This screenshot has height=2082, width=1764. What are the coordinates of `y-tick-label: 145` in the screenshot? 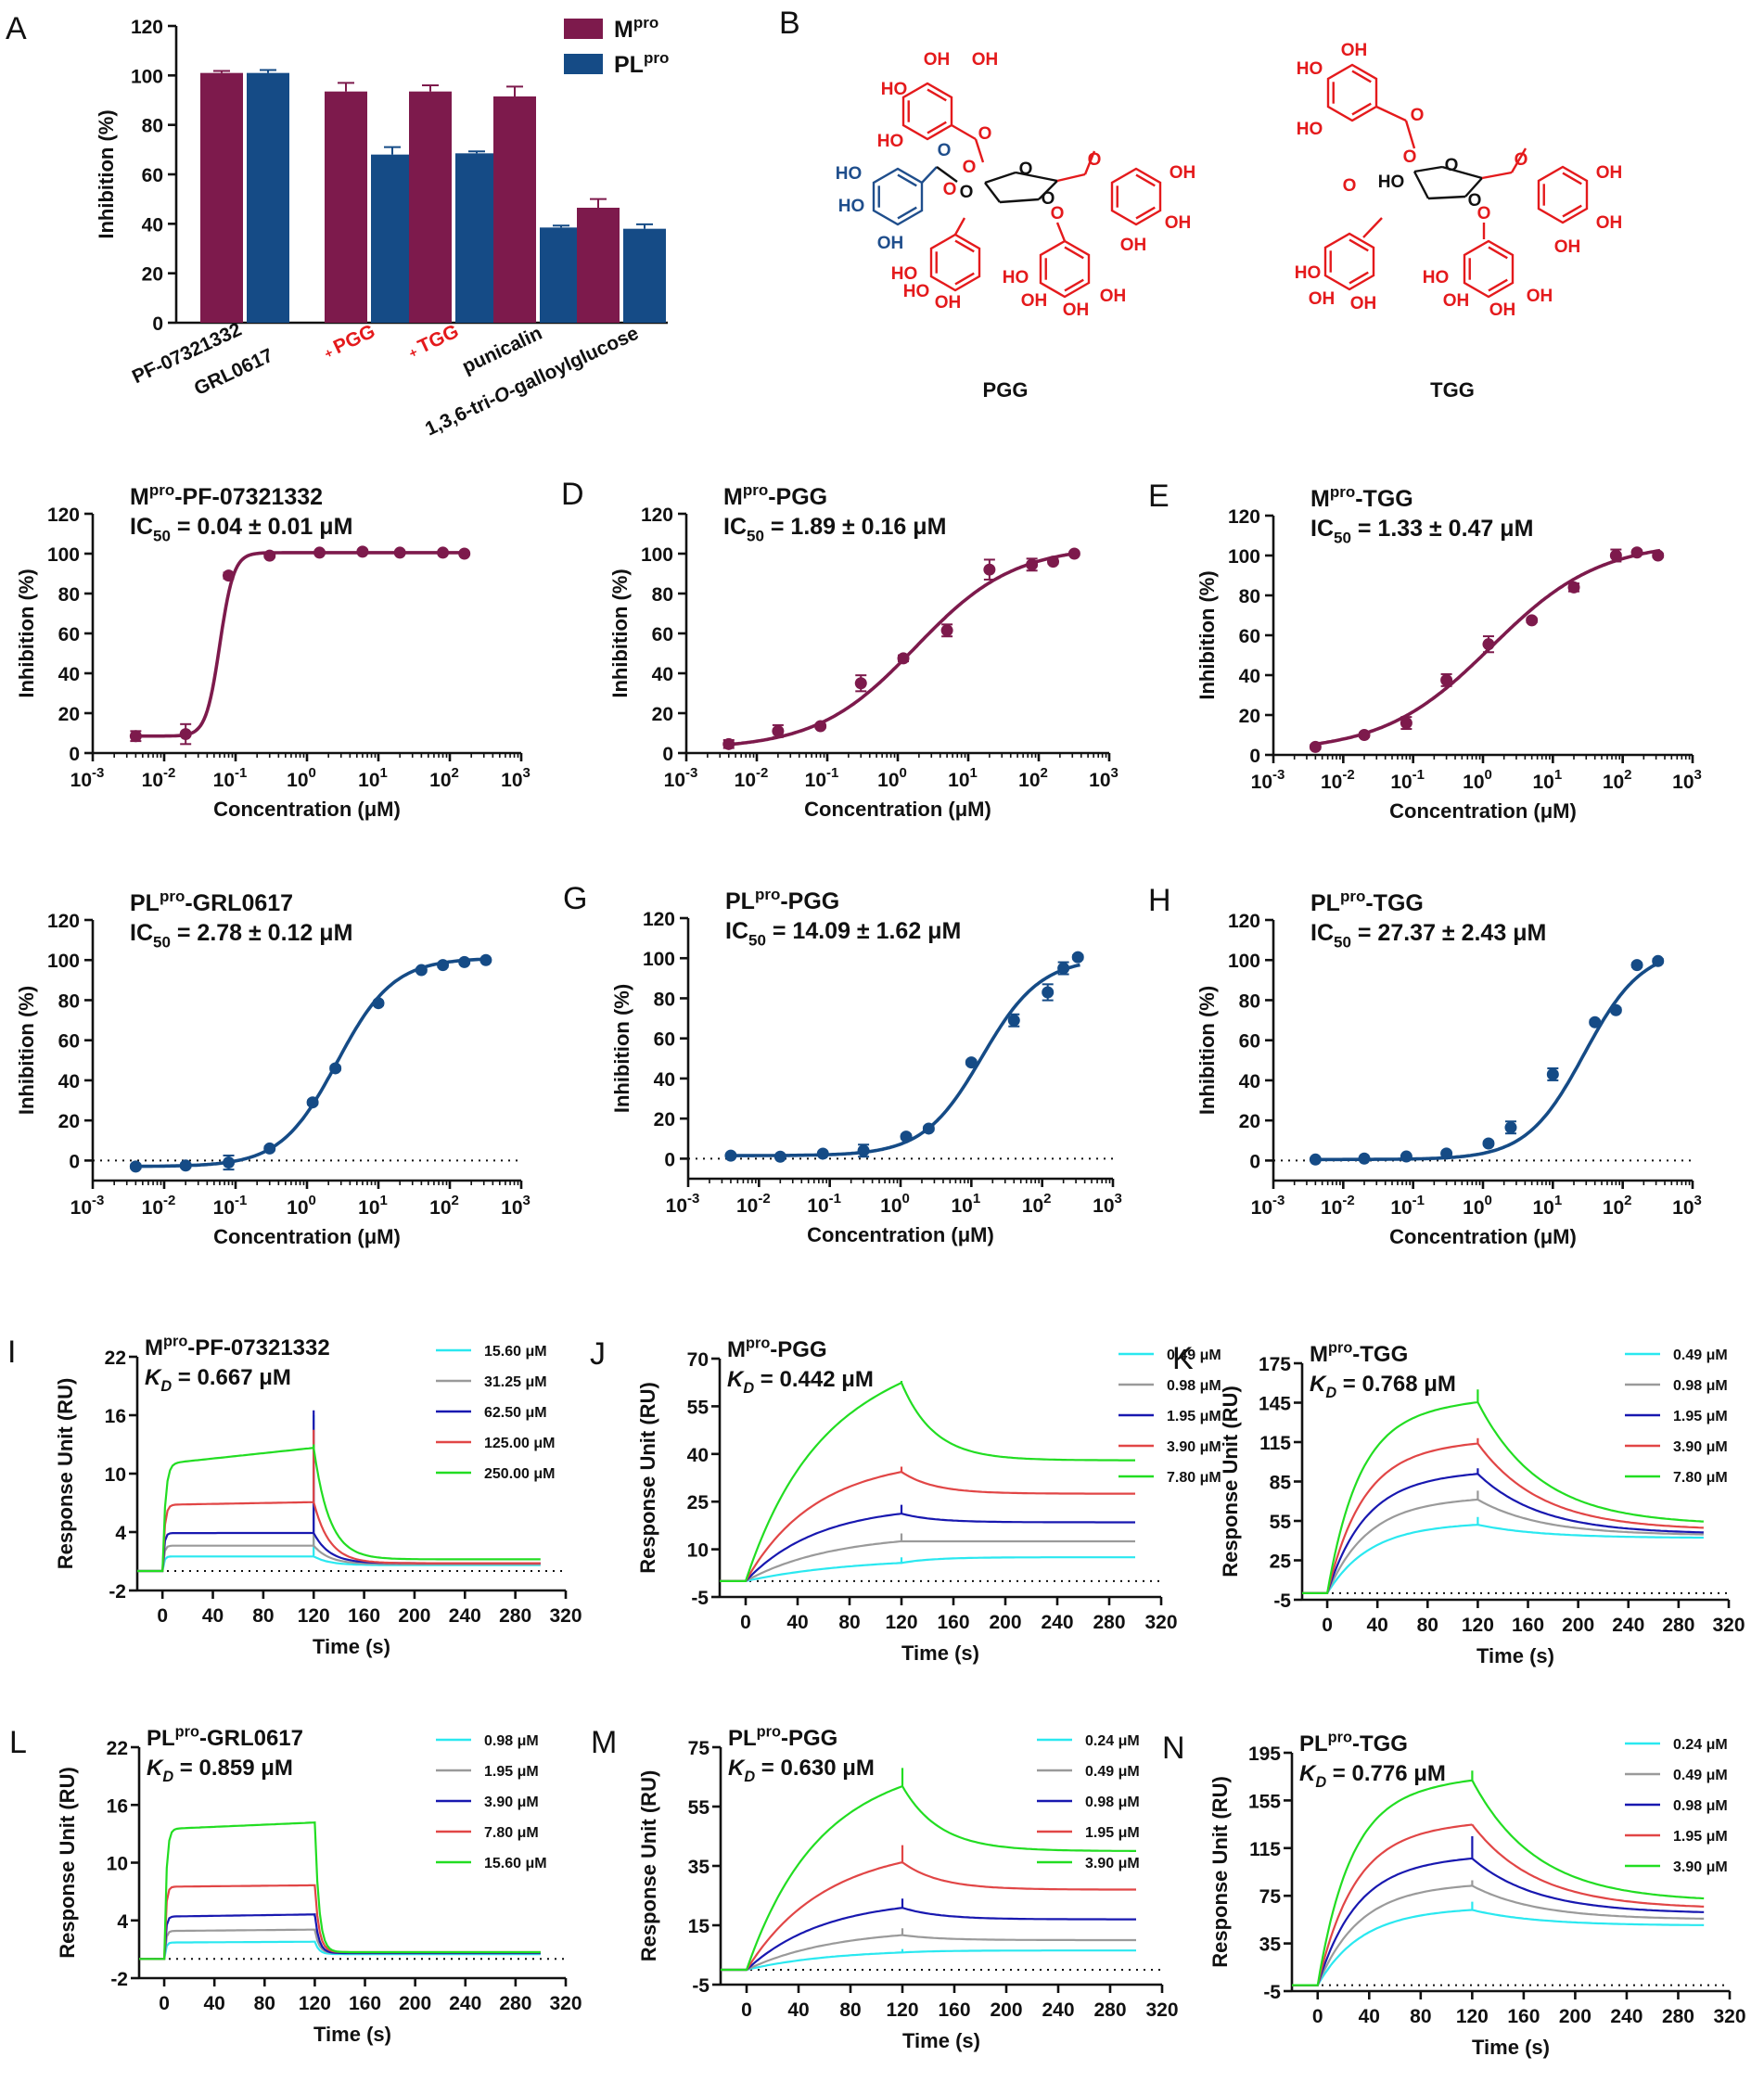 It's located at (1275, 1404).